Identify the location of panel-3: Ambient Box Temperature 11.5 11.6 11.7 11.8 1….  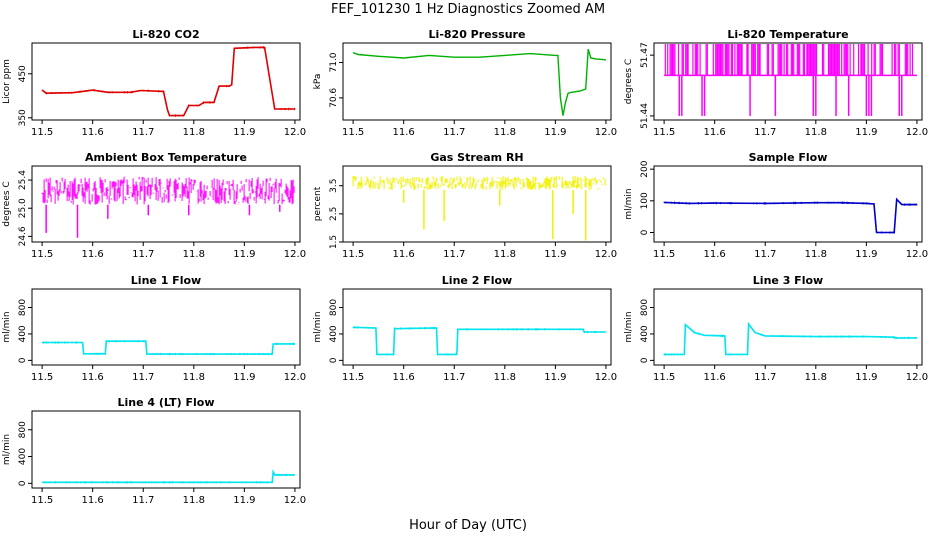
(154, 205).